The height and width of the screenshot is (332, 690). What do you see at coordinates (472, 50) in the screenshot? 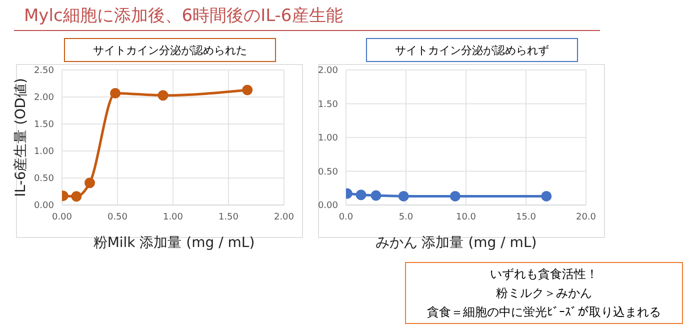
I see `text: サイトカイン分泌が認められず` at bounding box center [472, 50].